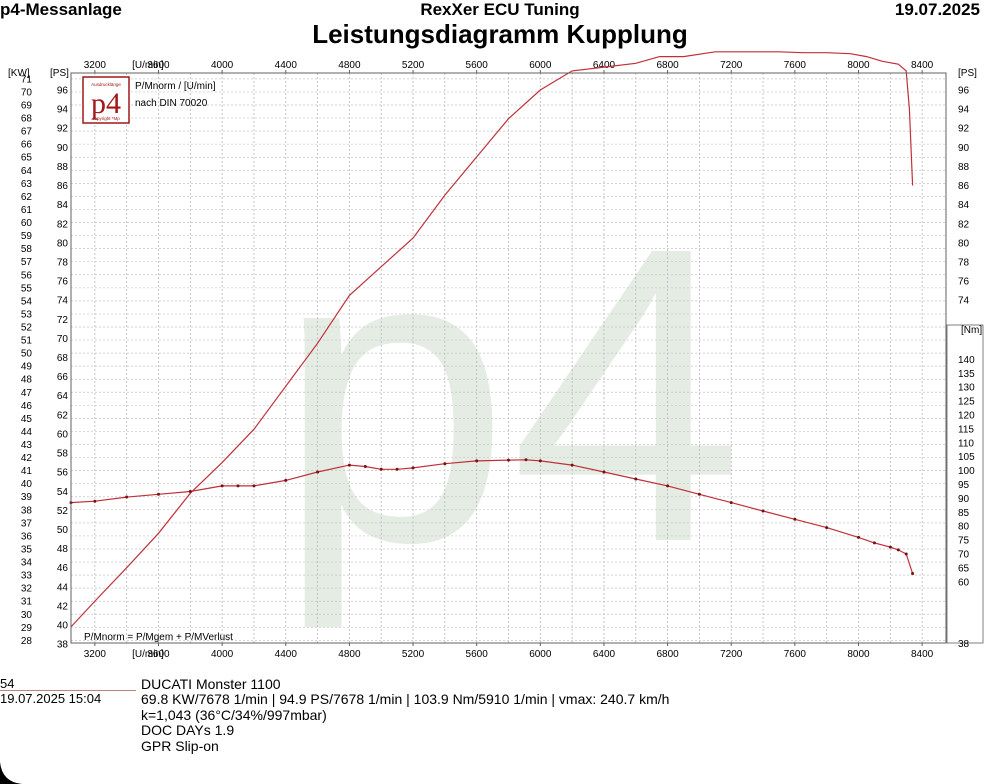 The height and width of the screenshot is (784, 1000). I want to click on ps-tick-label-right: 76, so click(964, 282).